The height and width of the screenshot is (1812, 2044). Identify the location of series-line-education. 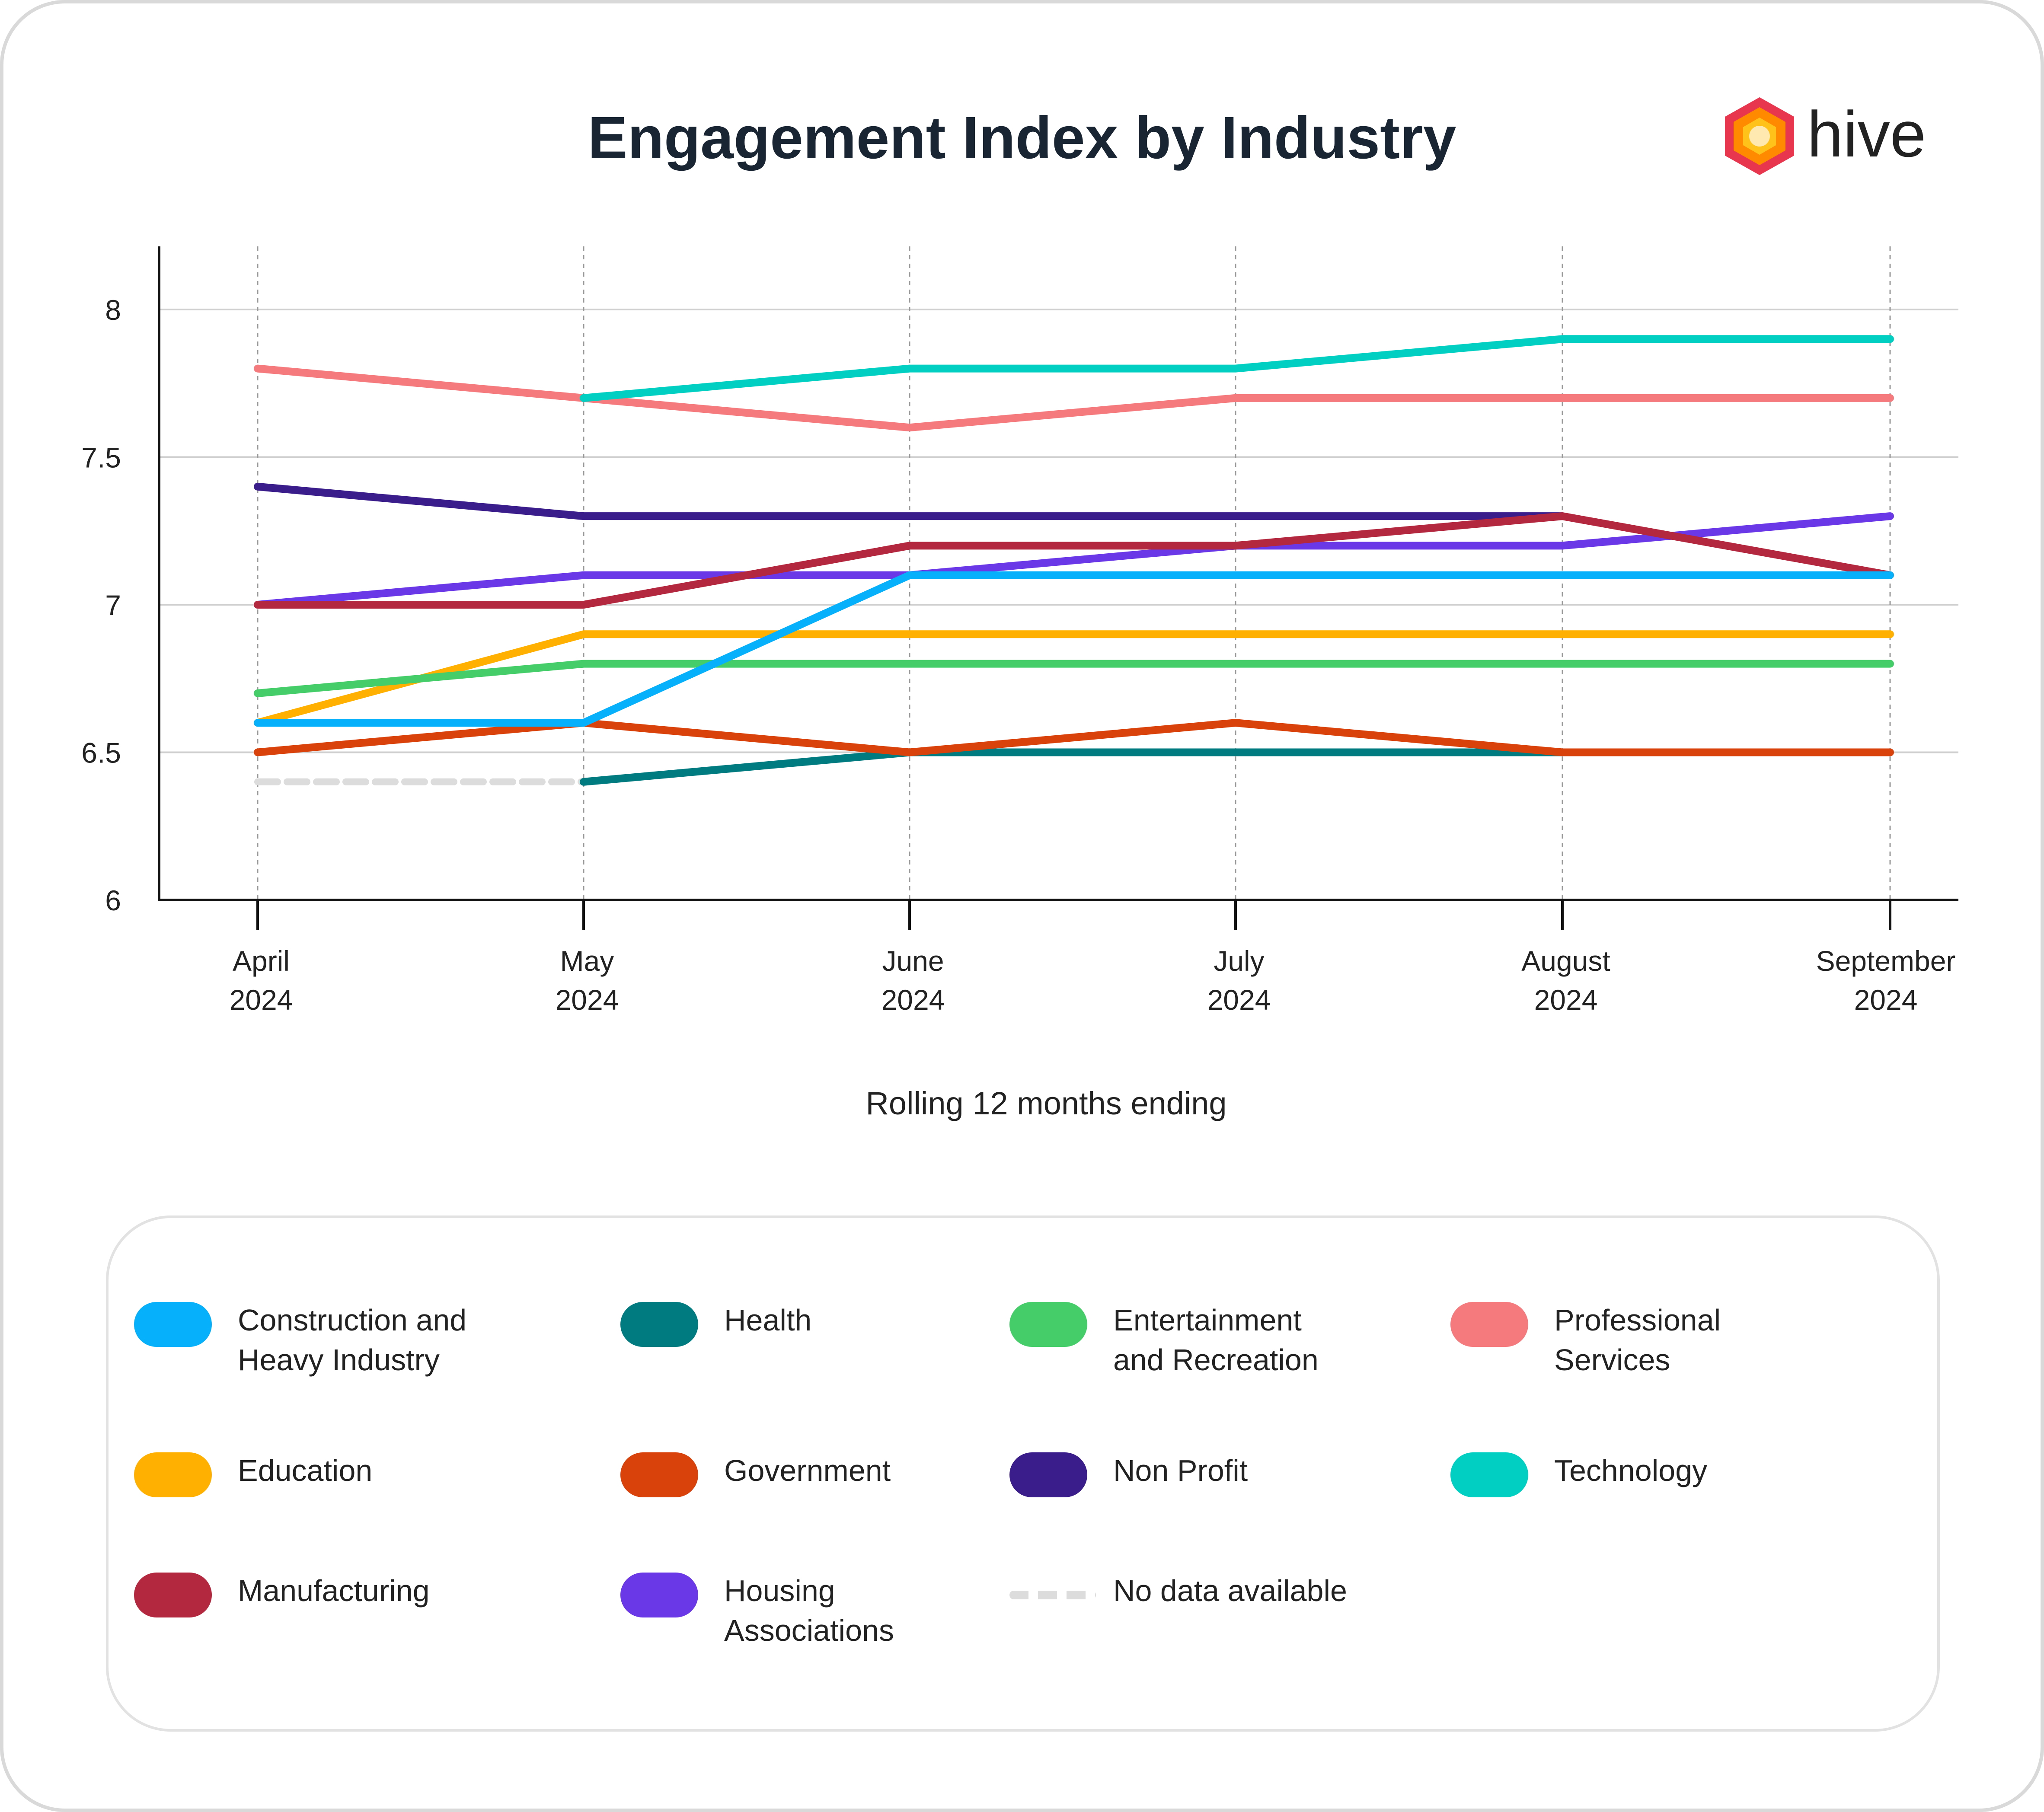
(1074, 678).